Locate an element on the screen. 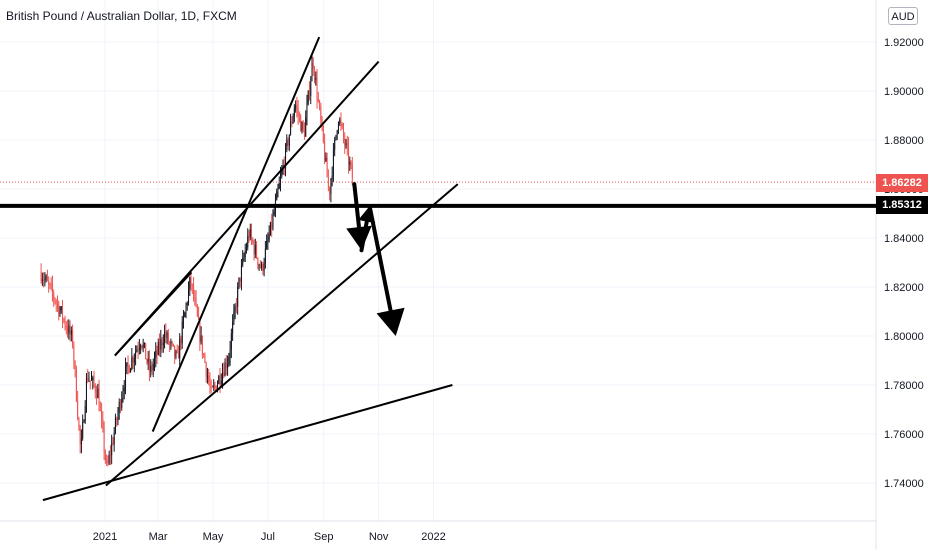 Image resolution: width=932 pixels, height=550 pixels. current-price-label: 1.86282 is located at coordinates (902, 183).